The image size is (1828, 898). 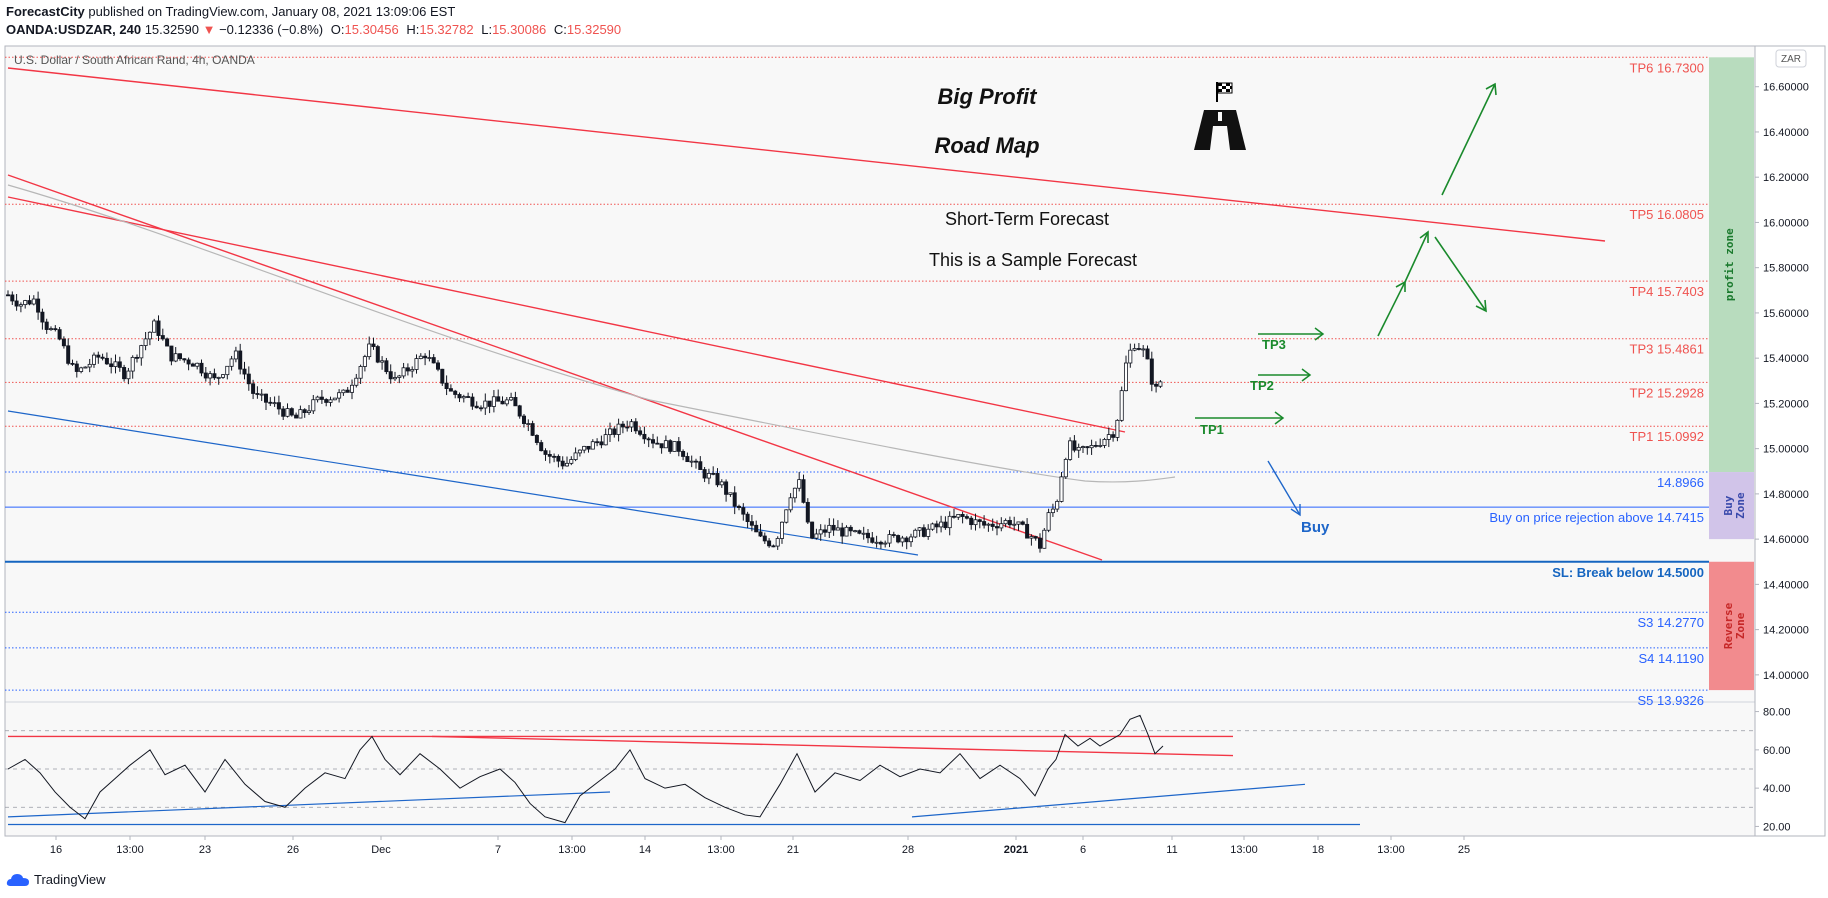 What do you see at coordinates (1791, 58) in the screenshot?
I see `currency-badge` at bounding box center [1791, 58].